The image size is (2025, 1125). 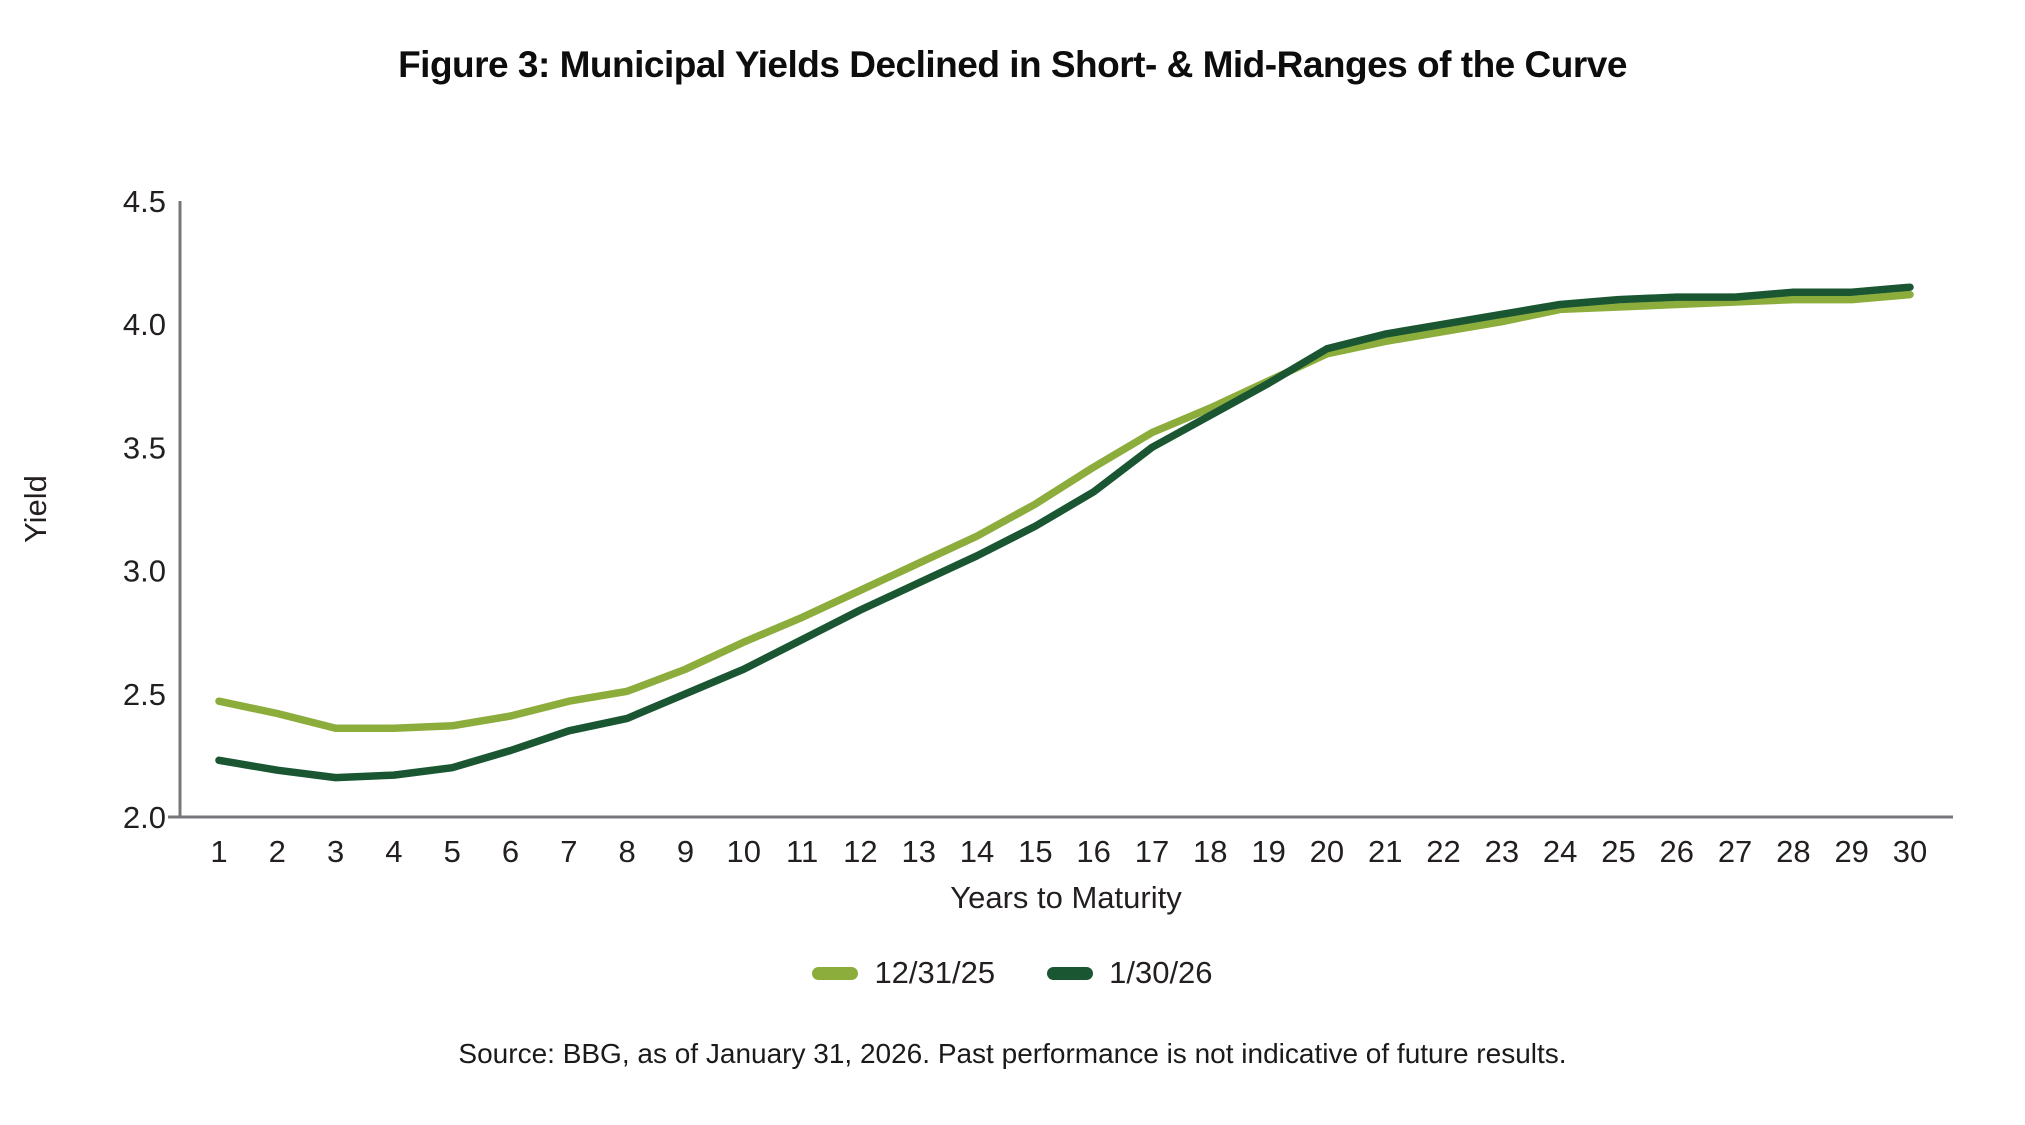 I want to click on legend-item-12/31/25: 12/31/25, so click(x=903, y=973).